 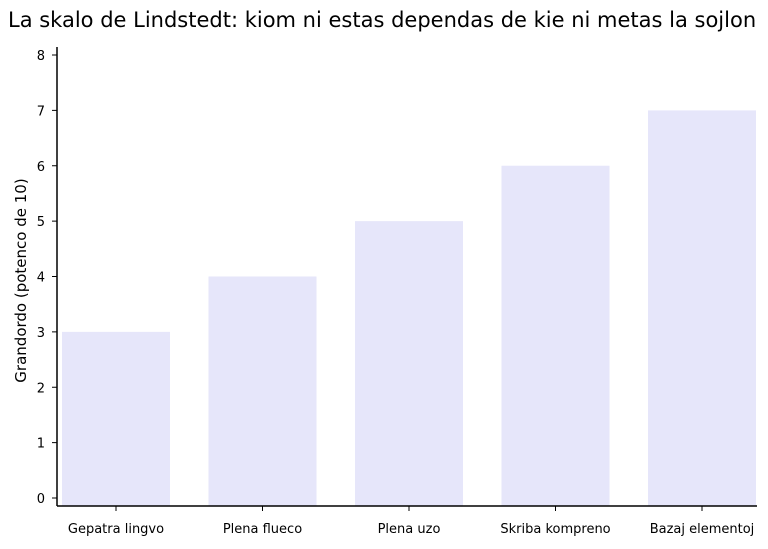 I want to click on y-tick-label: 1, so click(x=41, y=444).